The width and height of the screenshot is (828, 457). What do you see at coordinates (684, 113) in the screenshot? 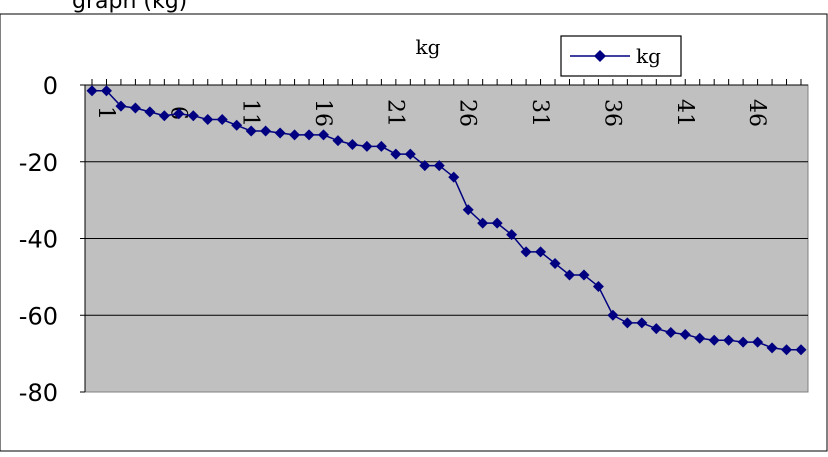
I see `x-tick-label: 41` at bounding box center [684, 113].